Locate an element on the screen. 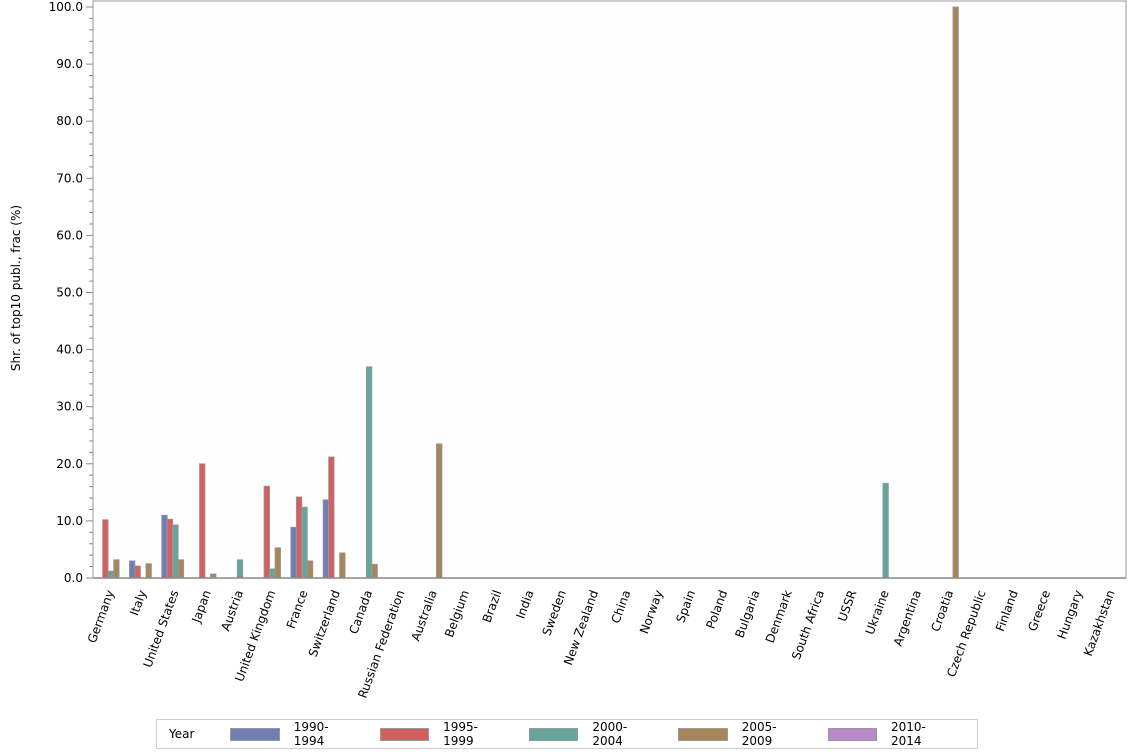  x-tick-label: Canada is located at coordinates (360, 612).